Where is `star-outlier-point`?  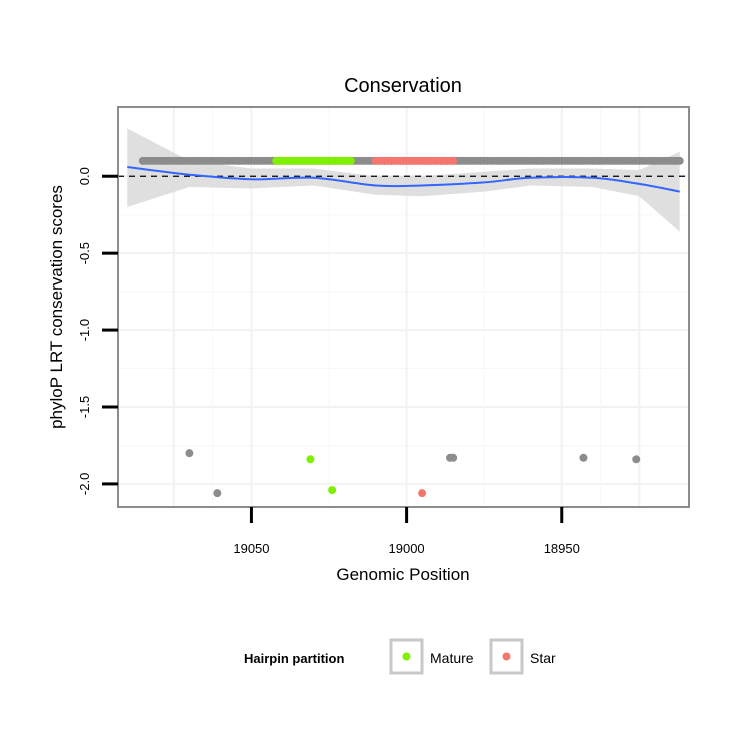 star-outlier-point is located at coordinates (422, 493).